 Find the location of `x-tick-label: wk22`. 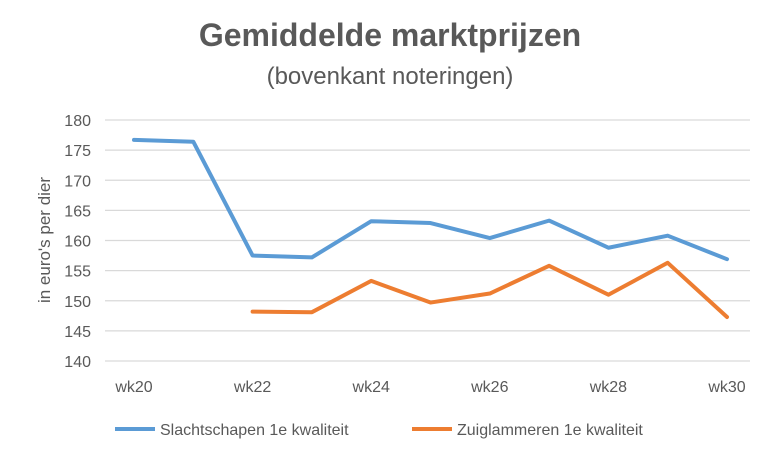

x-tick-label: wk22 is located at coordinates (252, 387).